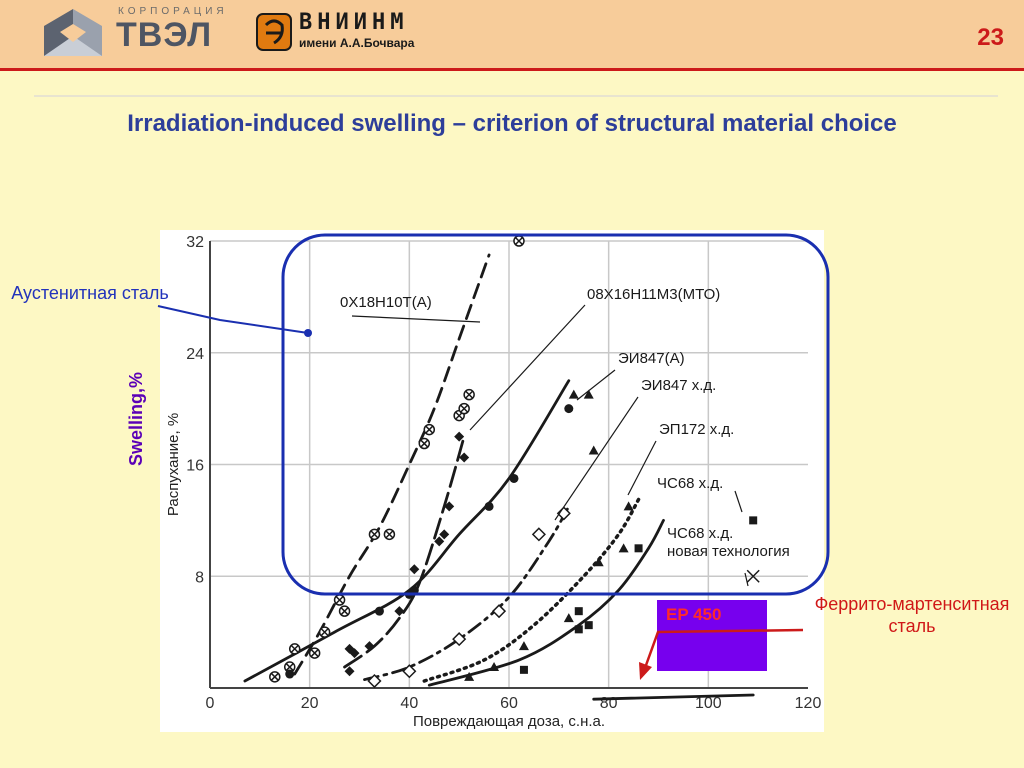 The height and width of the screenshot is (768, 1024). I want to click on x-tick-label: 100, so click(708, 703).